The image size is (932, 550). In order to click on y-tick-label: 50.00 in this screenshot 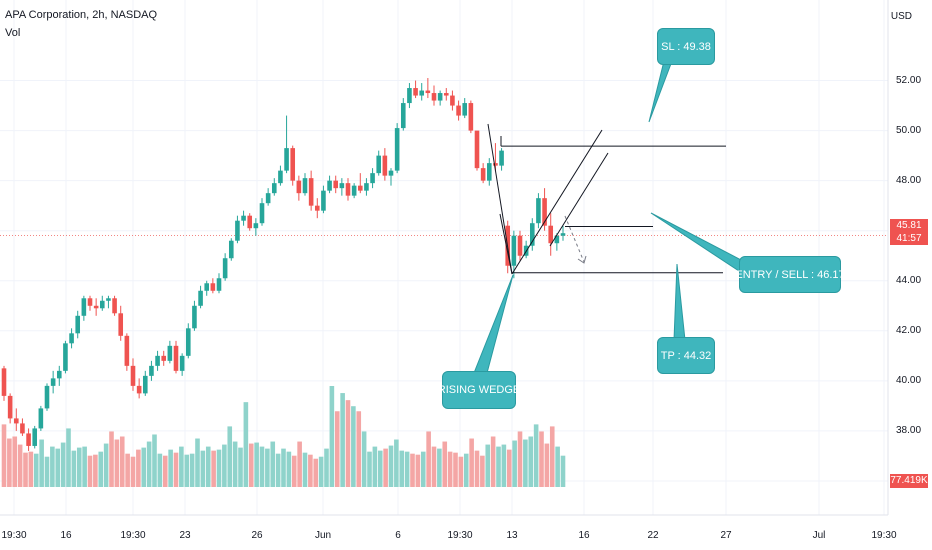, I will do `click(909, 130)`.